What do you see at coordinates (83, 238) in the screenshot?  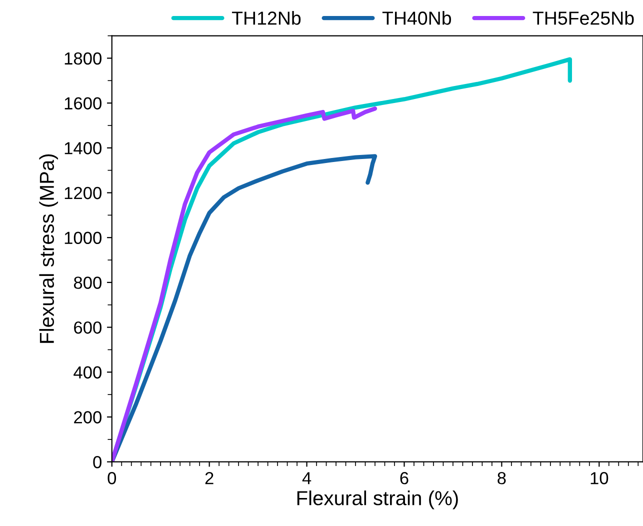 I see `y-tick-label: 1000` at bounding box center [83, 238].